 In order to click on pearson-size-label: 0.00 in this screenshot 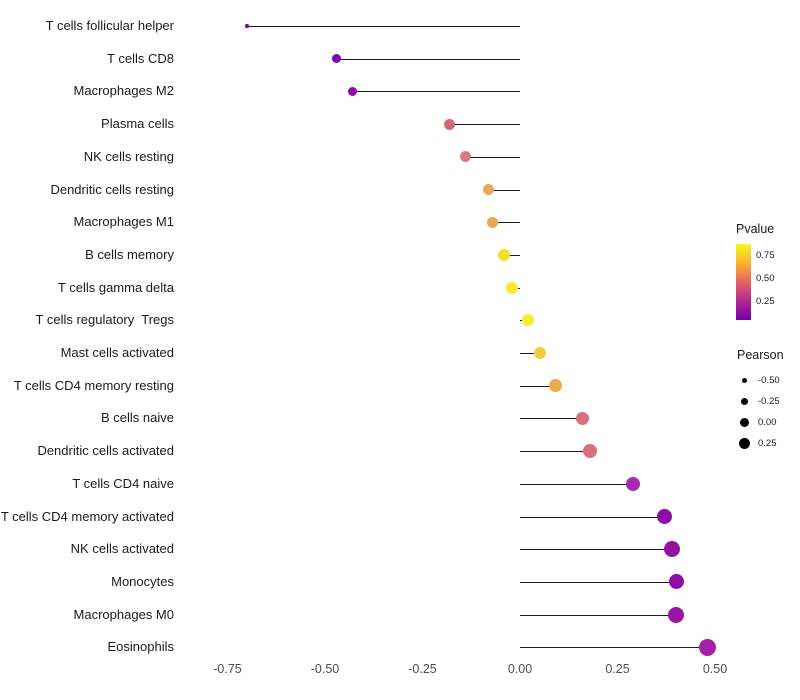, I will do `click(767, 422)`.